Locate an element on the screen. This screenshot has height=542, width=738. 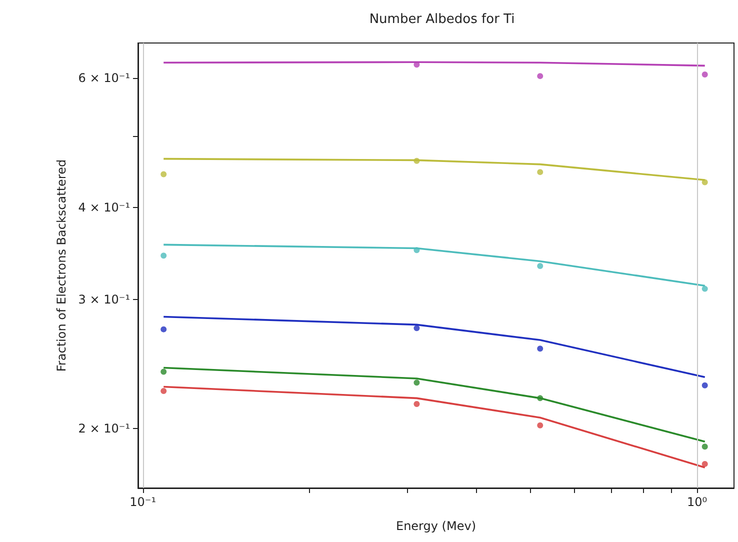
y-tick-label: 6 × 10⁻¹ is located at coordinates (104, 78).